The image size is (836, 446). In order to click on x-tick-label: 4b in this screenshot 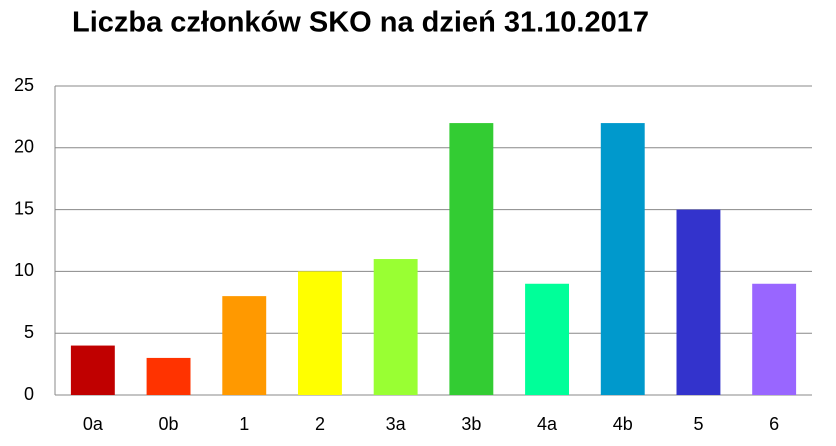, I will do `click(623, 424)`.